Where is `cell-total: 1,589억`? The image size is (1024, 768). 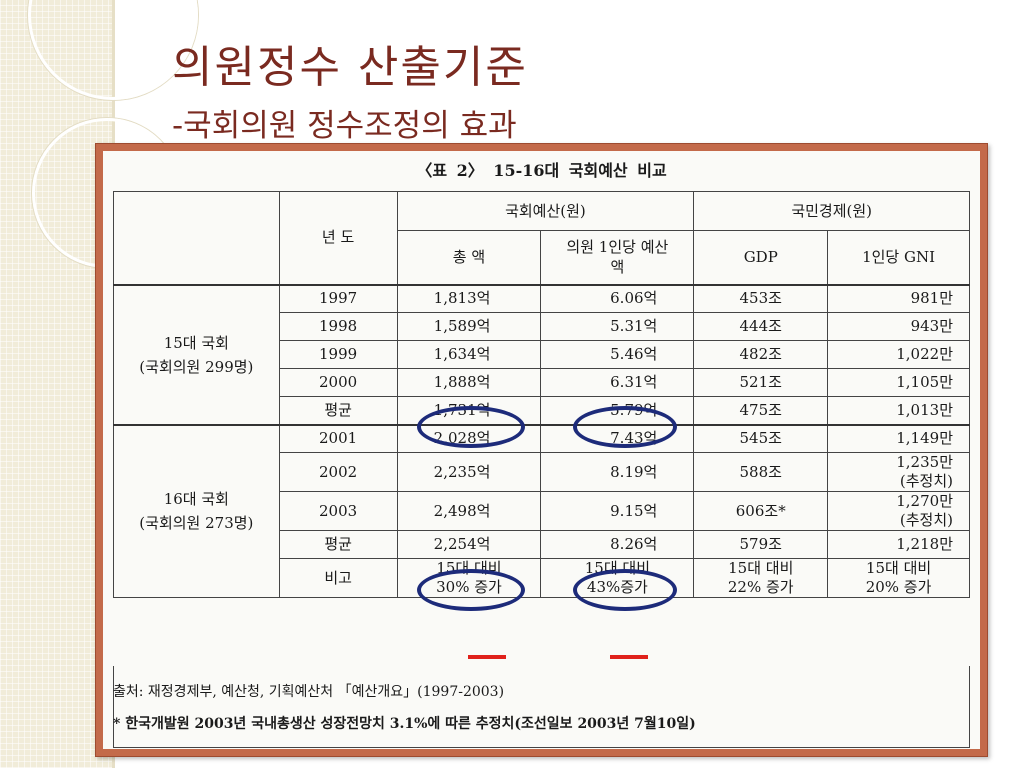
cell-total: 1,589억 is located at coordinates (469, 326).